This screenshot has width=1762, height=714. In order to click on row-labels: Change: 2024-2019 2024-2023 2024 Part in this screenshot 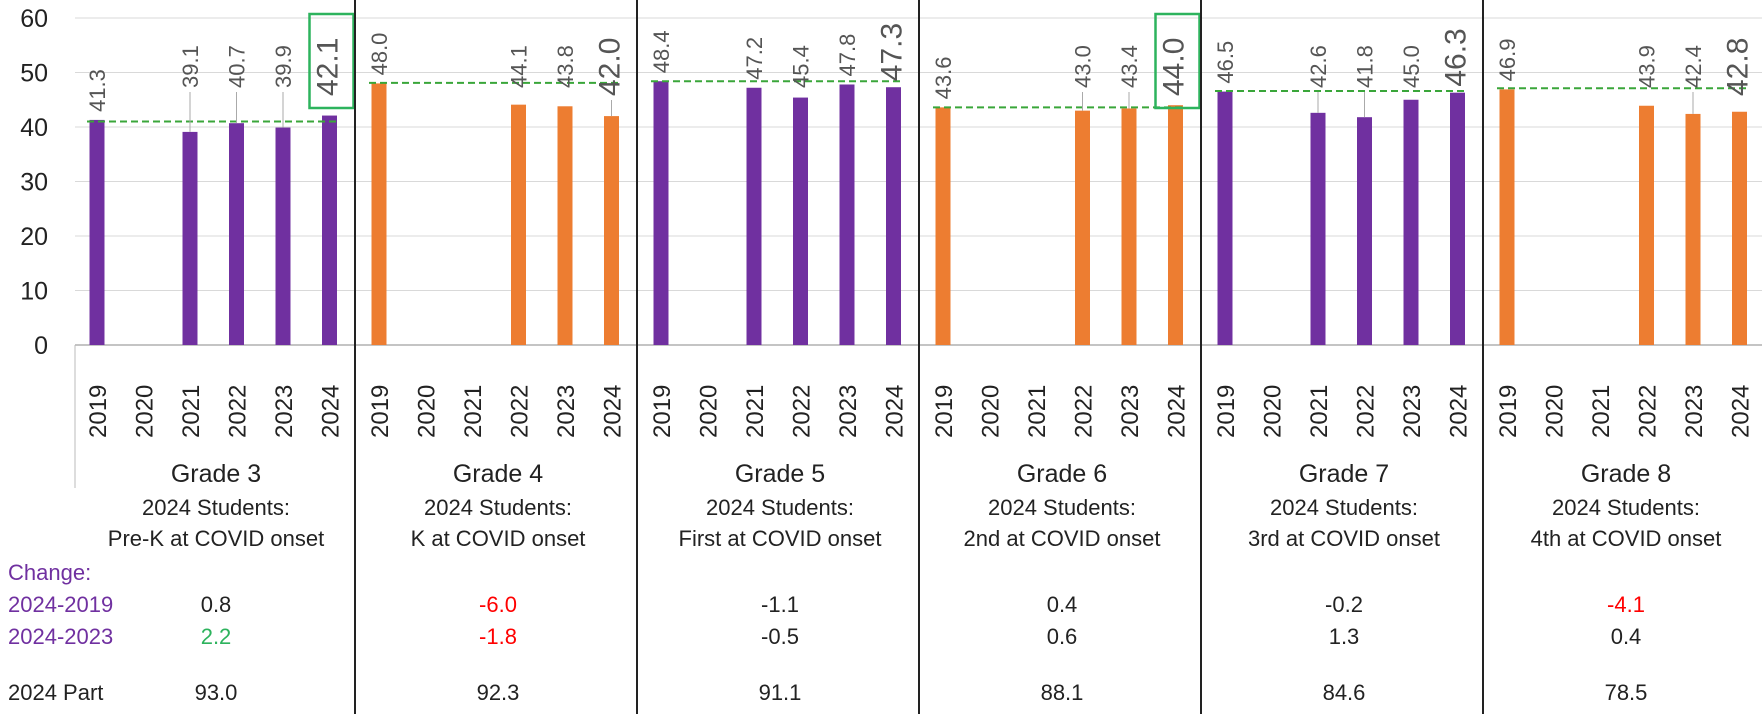, I will do `click(60, 632)`.